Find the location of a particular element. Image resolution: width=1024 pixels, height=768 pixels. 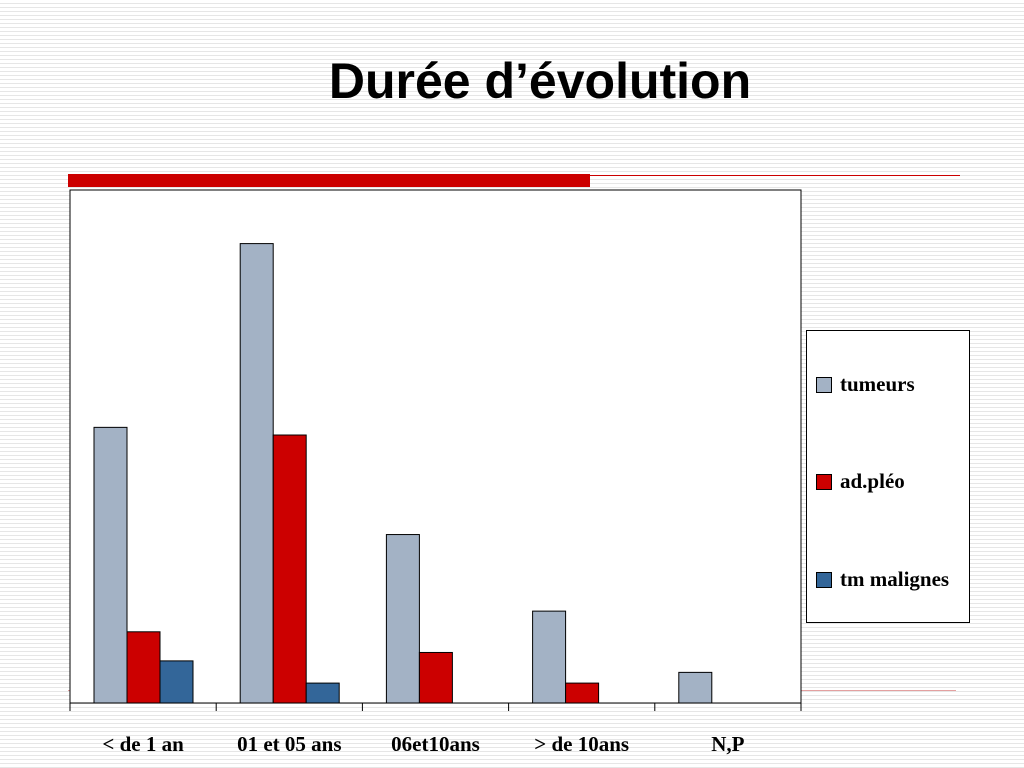

title-accent-line is located at coordinates (775, 175).